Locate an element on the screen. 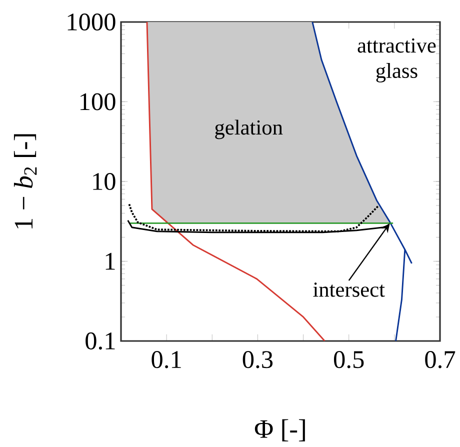  y-tick-label: 1000 is located at coordinates (92, 22).